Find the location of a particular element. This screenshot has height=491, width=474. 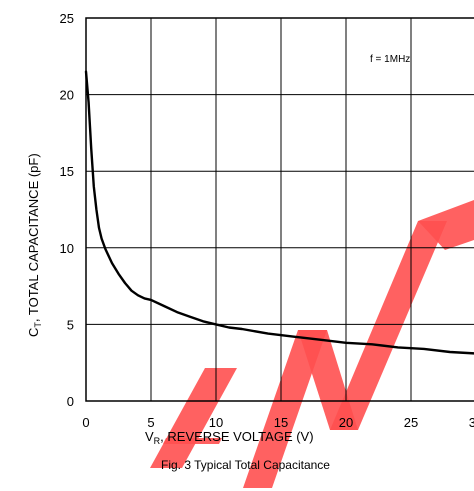

x-tick-label: 5 is located at coordinates (150, 422).